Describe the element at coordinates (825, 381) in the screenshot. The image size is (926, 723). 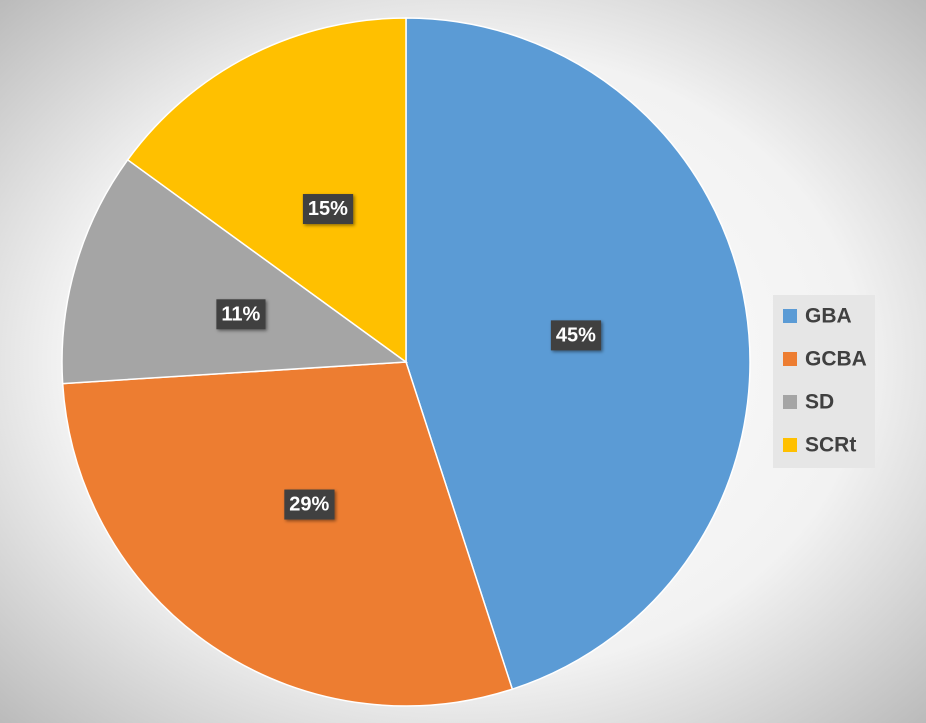
I see `legend: GBA GCBA SD SCRt` at that location.